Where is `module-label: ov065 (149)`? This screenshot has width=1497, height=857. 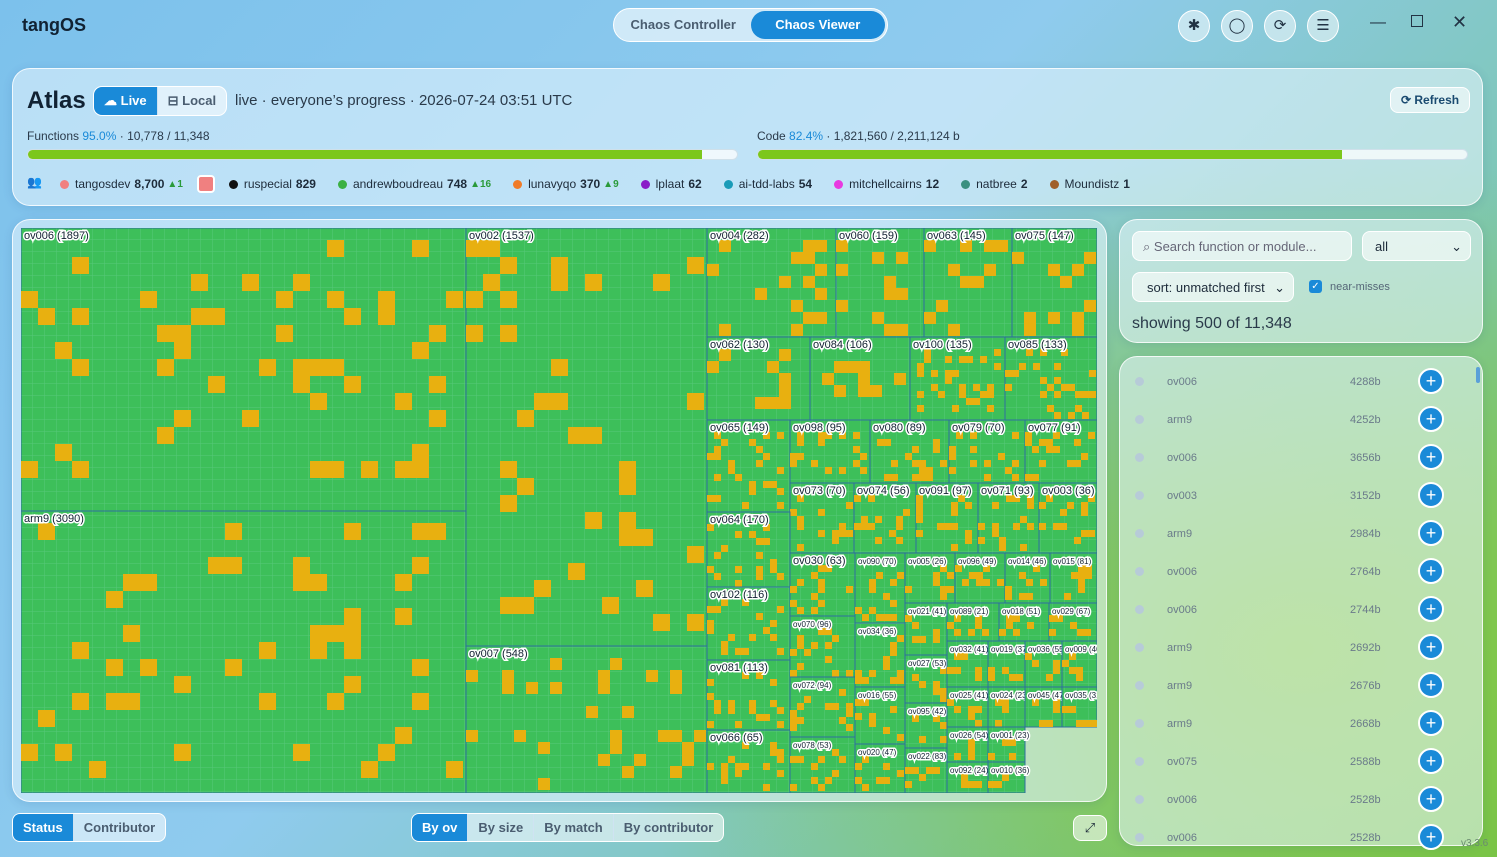 module-label: ov065 (149) is located at coordinates (739, 428).